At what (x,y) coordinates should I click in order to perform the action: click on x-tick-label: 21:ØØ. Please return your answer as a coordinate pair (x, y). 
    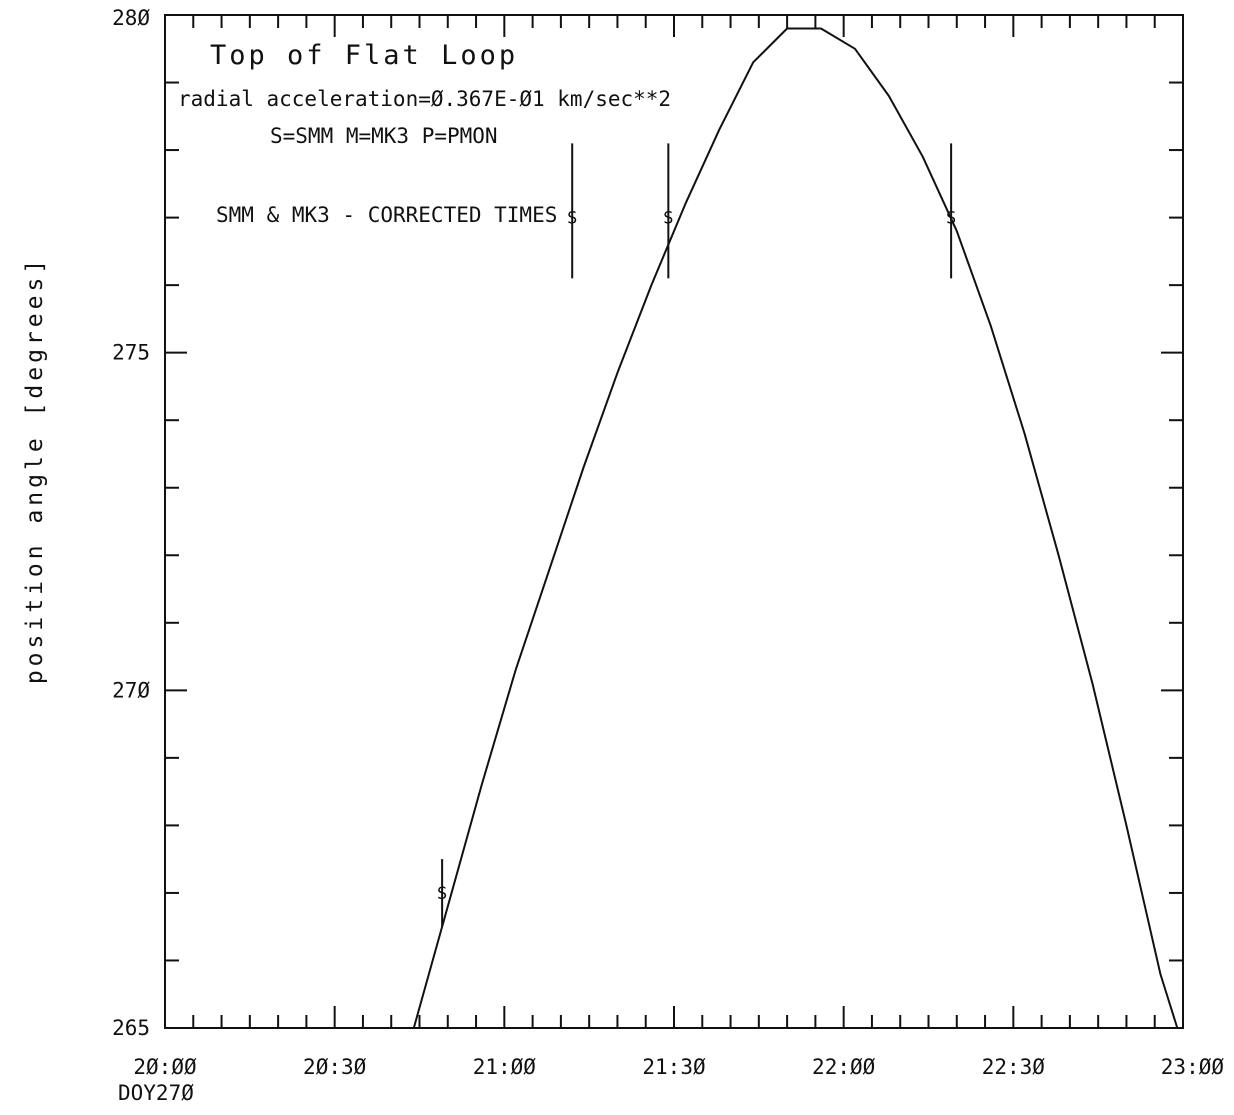
    Looking at the image, I should click on (505, 1067).